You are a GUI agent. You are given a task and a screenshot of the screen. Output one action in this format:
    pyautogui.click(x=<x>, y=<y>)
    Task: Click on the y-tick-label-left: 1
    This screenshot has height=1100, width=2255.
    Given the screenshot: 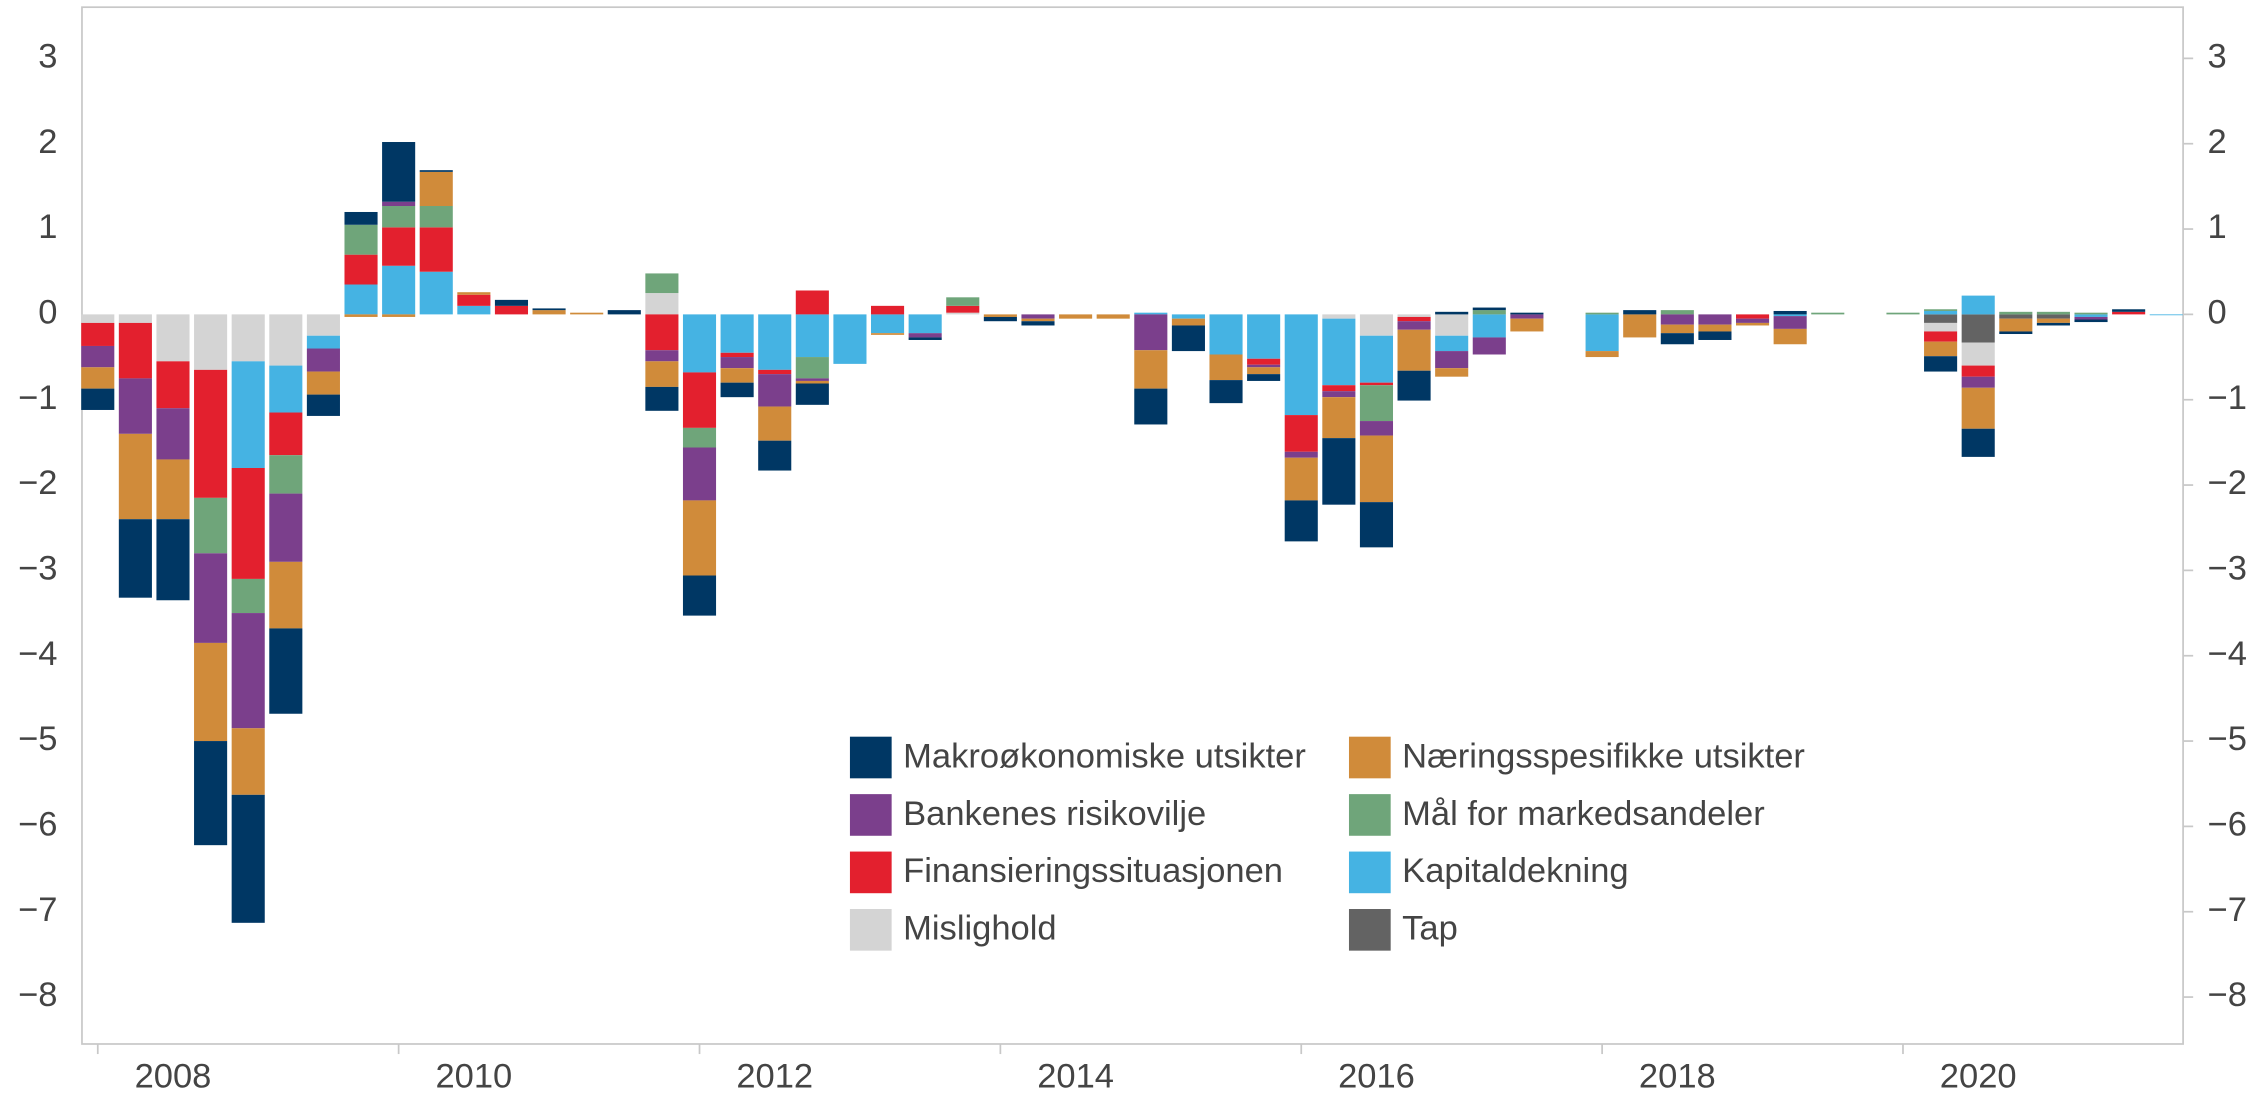 What is the action you would take?
    pyautogui.click(x=47, y=227)
    